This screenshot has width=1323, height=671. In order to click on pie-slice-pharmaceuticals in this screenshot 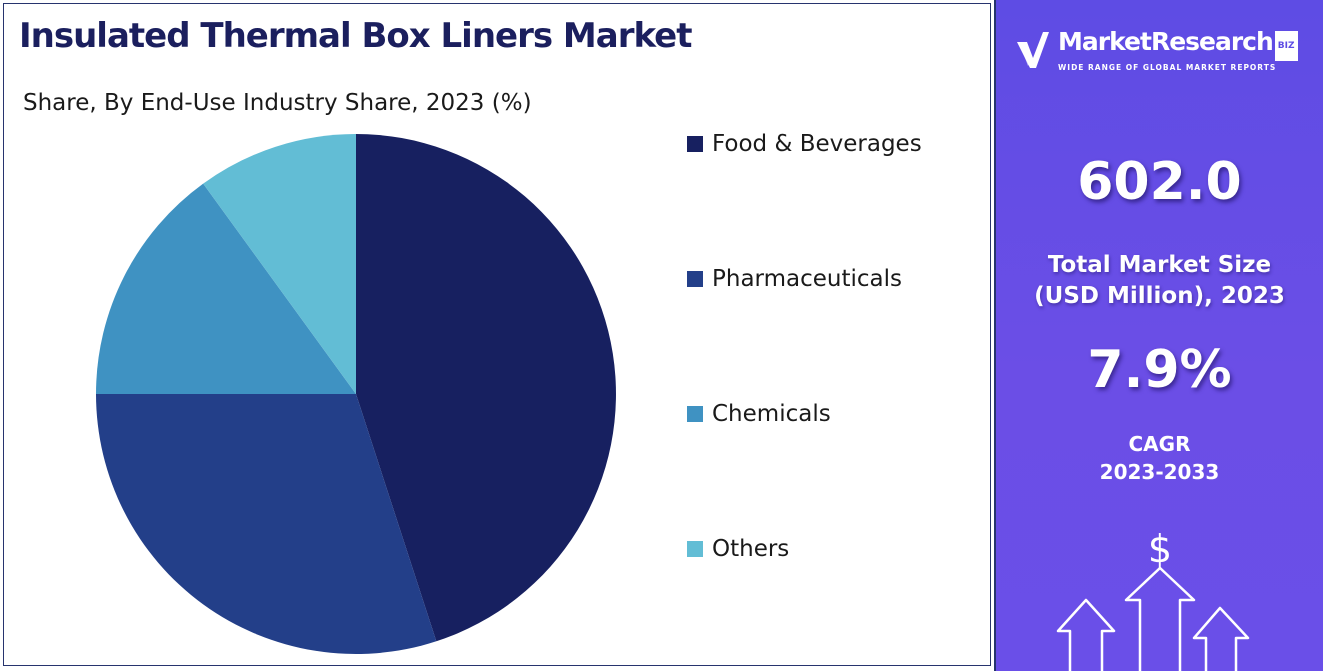, I will do `click(266, 524)`.